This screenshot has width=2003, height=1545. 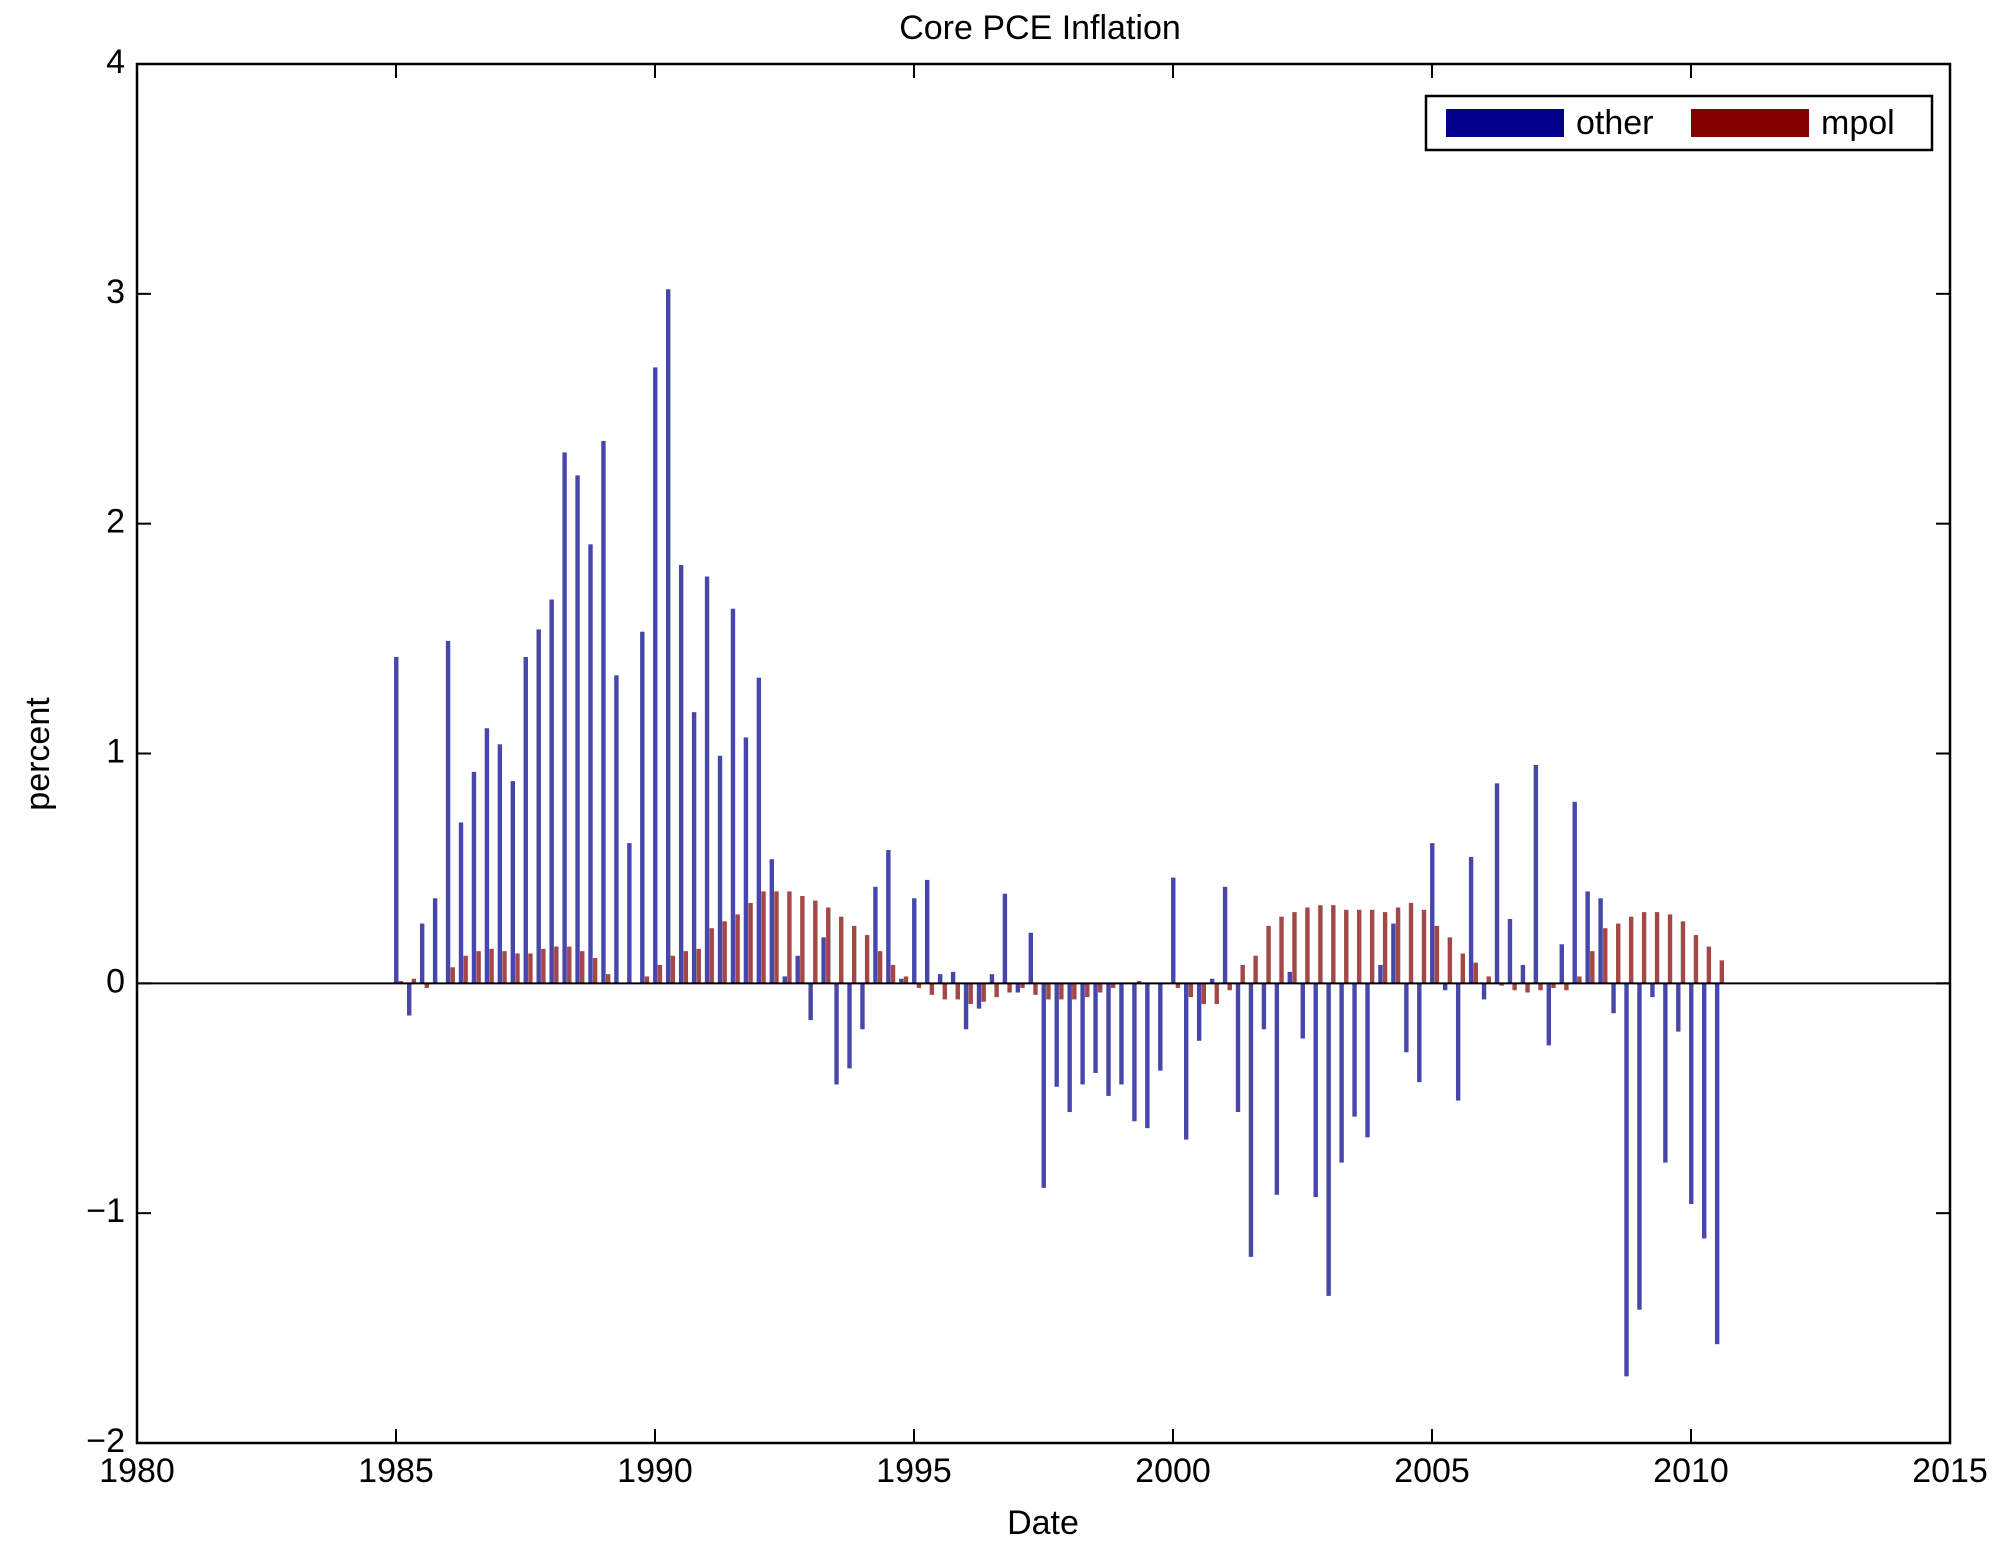 What do you see at coordinates (1173, 1471) in the screenshot?
I see `x-tick-label: 2000` at bounding box center [1173, 1471].